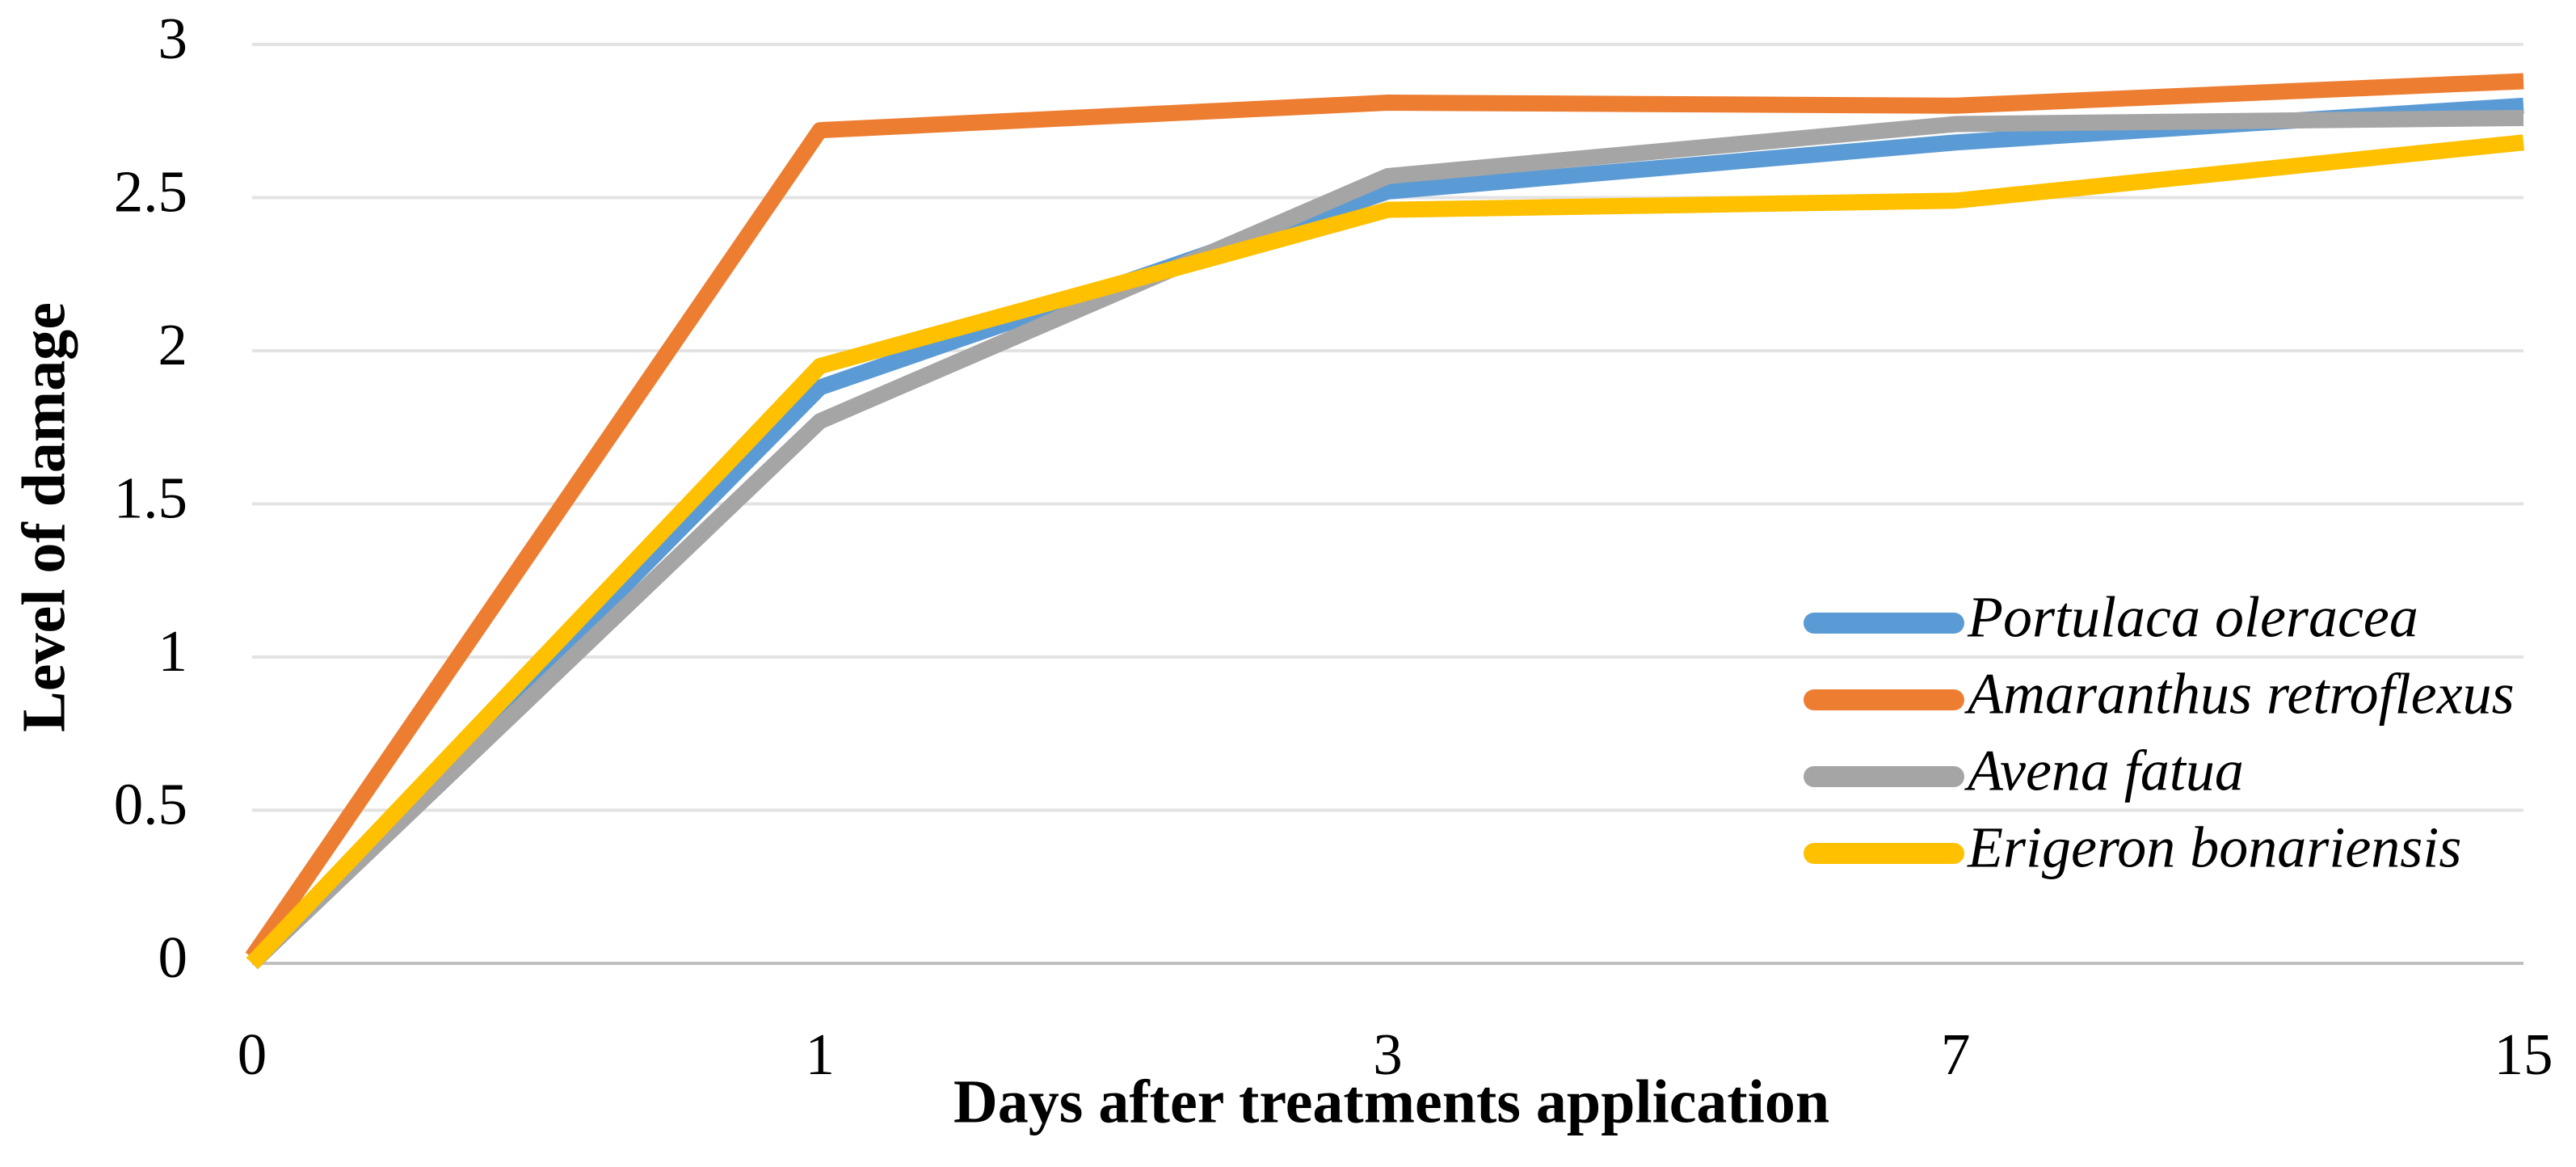 Image resolution: width=2576 pixels, height=1167 pixels. I want to click on x-tick-label: 7, so click(1956, 1054).